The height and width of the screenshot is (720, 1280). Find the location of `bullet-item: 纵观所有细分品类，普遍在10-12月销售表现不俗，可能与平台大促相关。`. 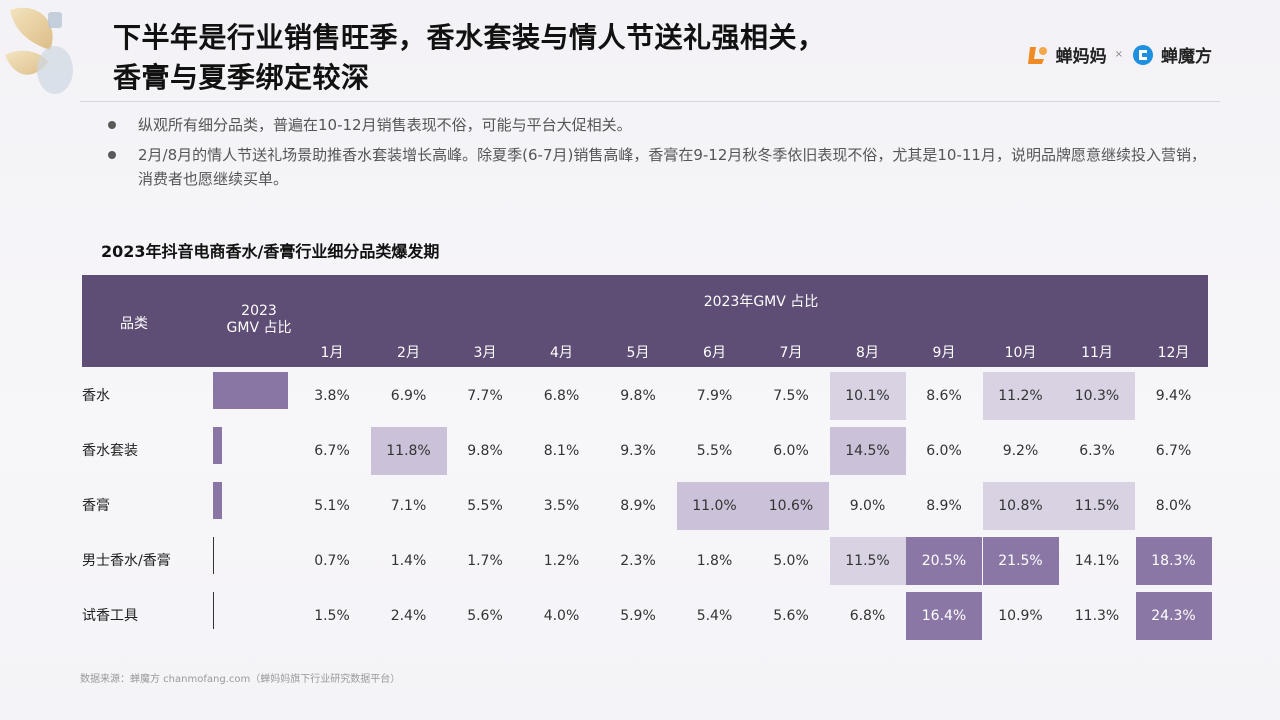

bullet-item: 纵观所有细分品类，普遍在10-12月销售表现不俗，可能与平台大促相关。 is located at coordinates (663, 125).